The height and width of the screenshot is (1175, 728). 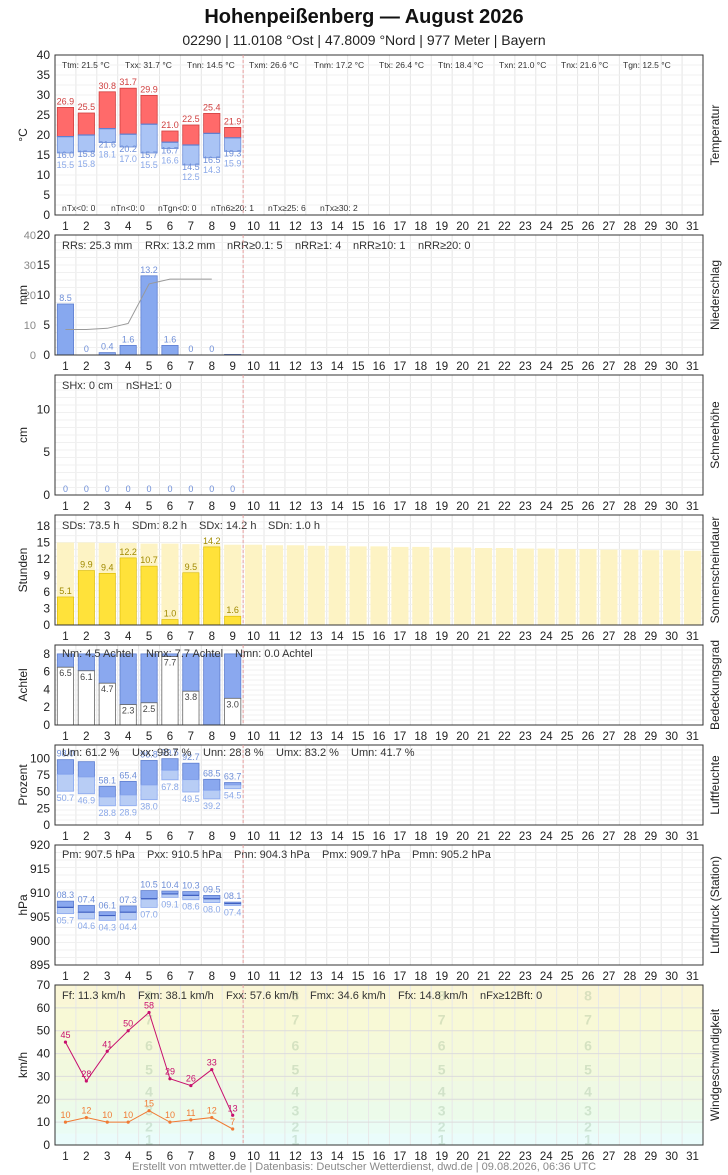 What do you see at coordinates (358, 637) in the screenshot?
I see `x-tick-label: 15` at bounding box center [358, 637].